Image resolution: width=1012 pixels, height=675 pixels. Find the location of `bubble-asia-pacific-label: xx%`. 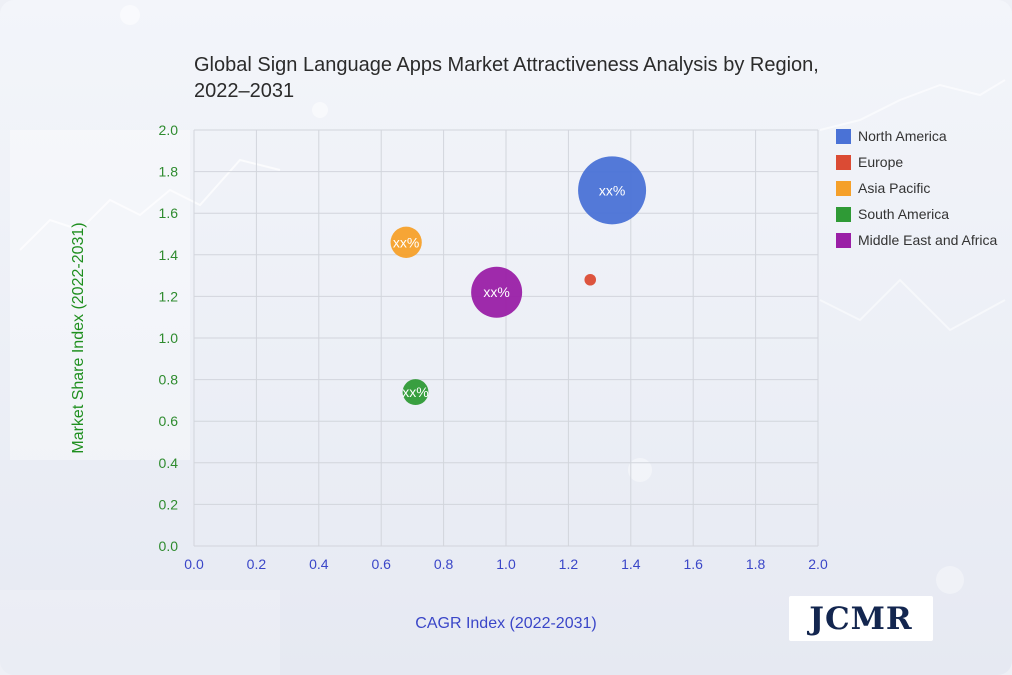

bubble-asia-pacific-label: xx% is located at coordinates (406, 242).